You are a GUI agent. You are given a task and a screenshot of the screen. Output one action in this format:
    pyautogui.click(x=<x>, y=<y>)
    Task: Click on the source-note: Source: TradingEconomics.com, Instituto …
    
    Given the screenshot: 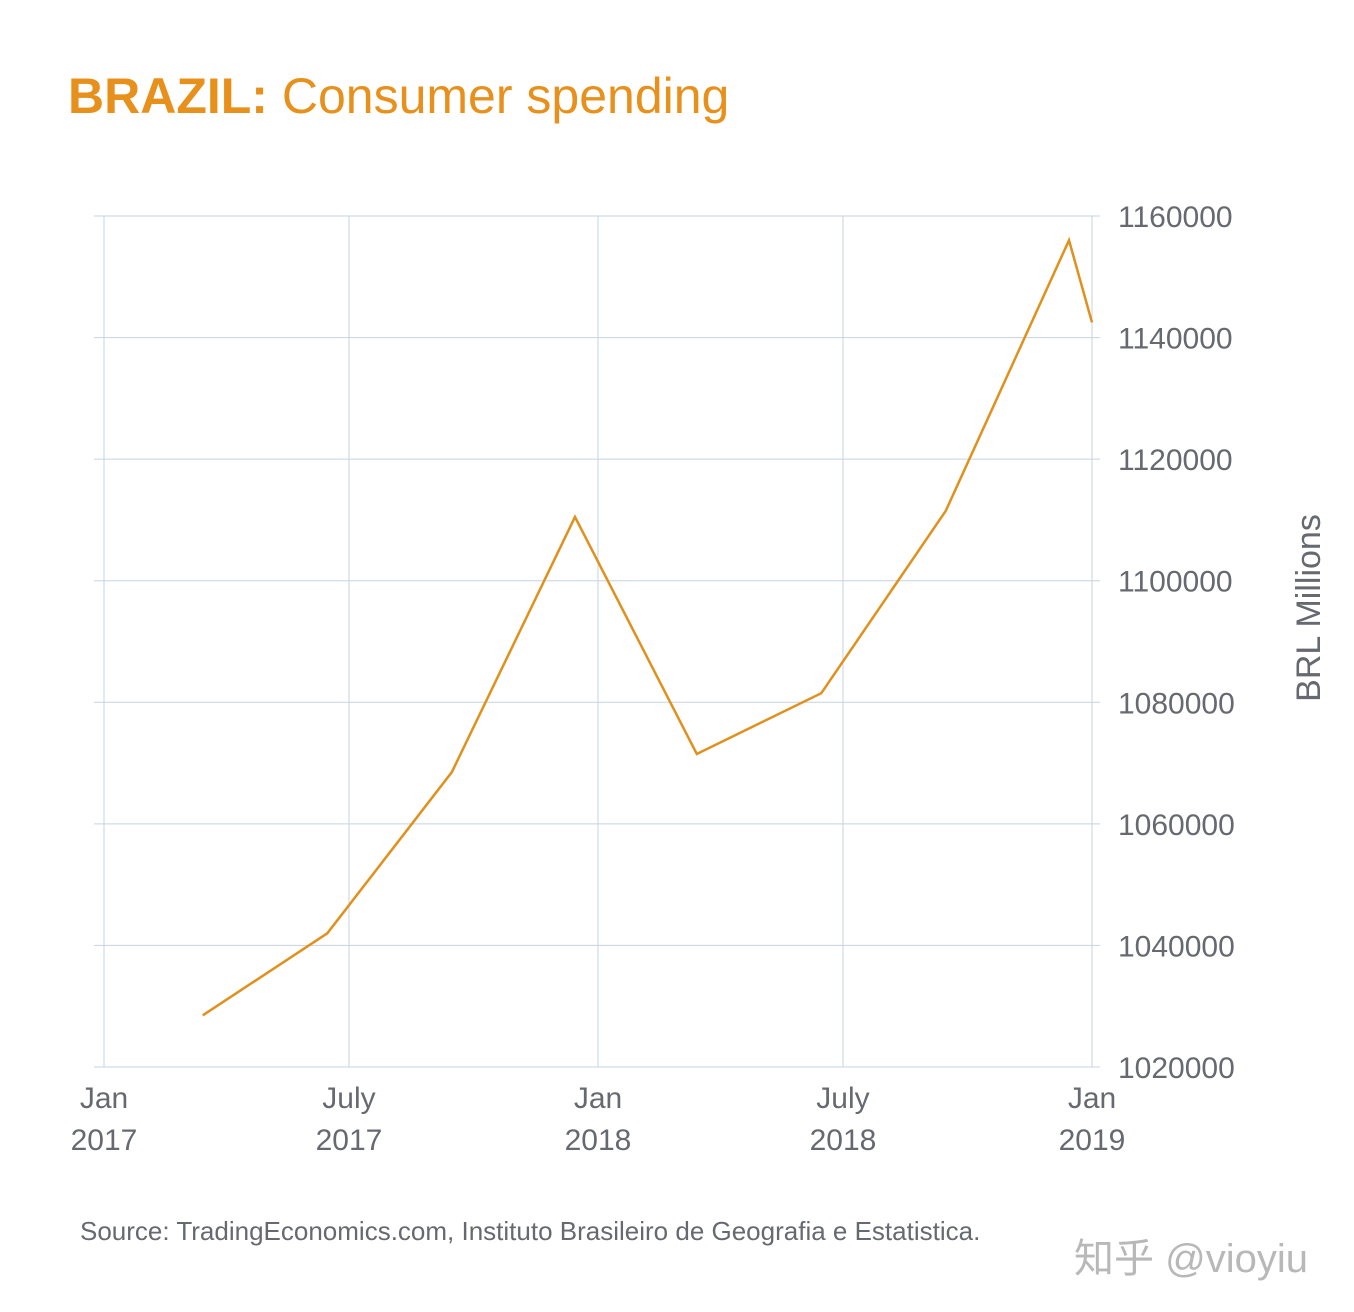 What is the action you would take?
    pyautogui.click(x=530, y=1231)
    